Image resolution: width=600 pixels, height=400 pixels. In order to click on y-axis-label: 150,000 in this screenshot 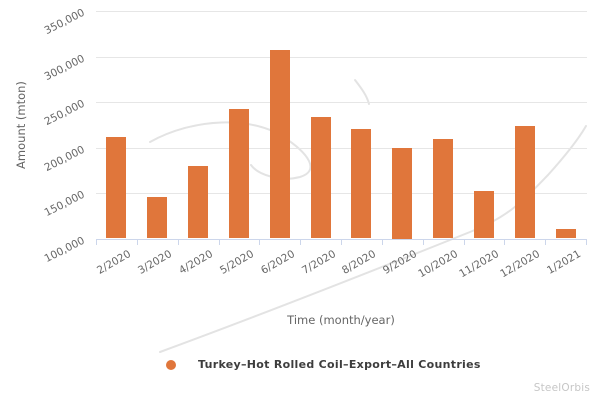, I will do `click(64, 204)`.